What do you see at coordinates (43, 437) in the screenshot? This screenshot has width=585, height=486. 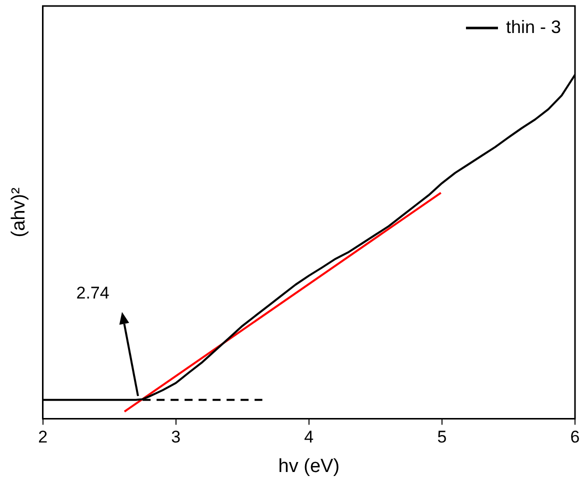 I see `x-tick-label: 2` at bounding box center [43, 437].